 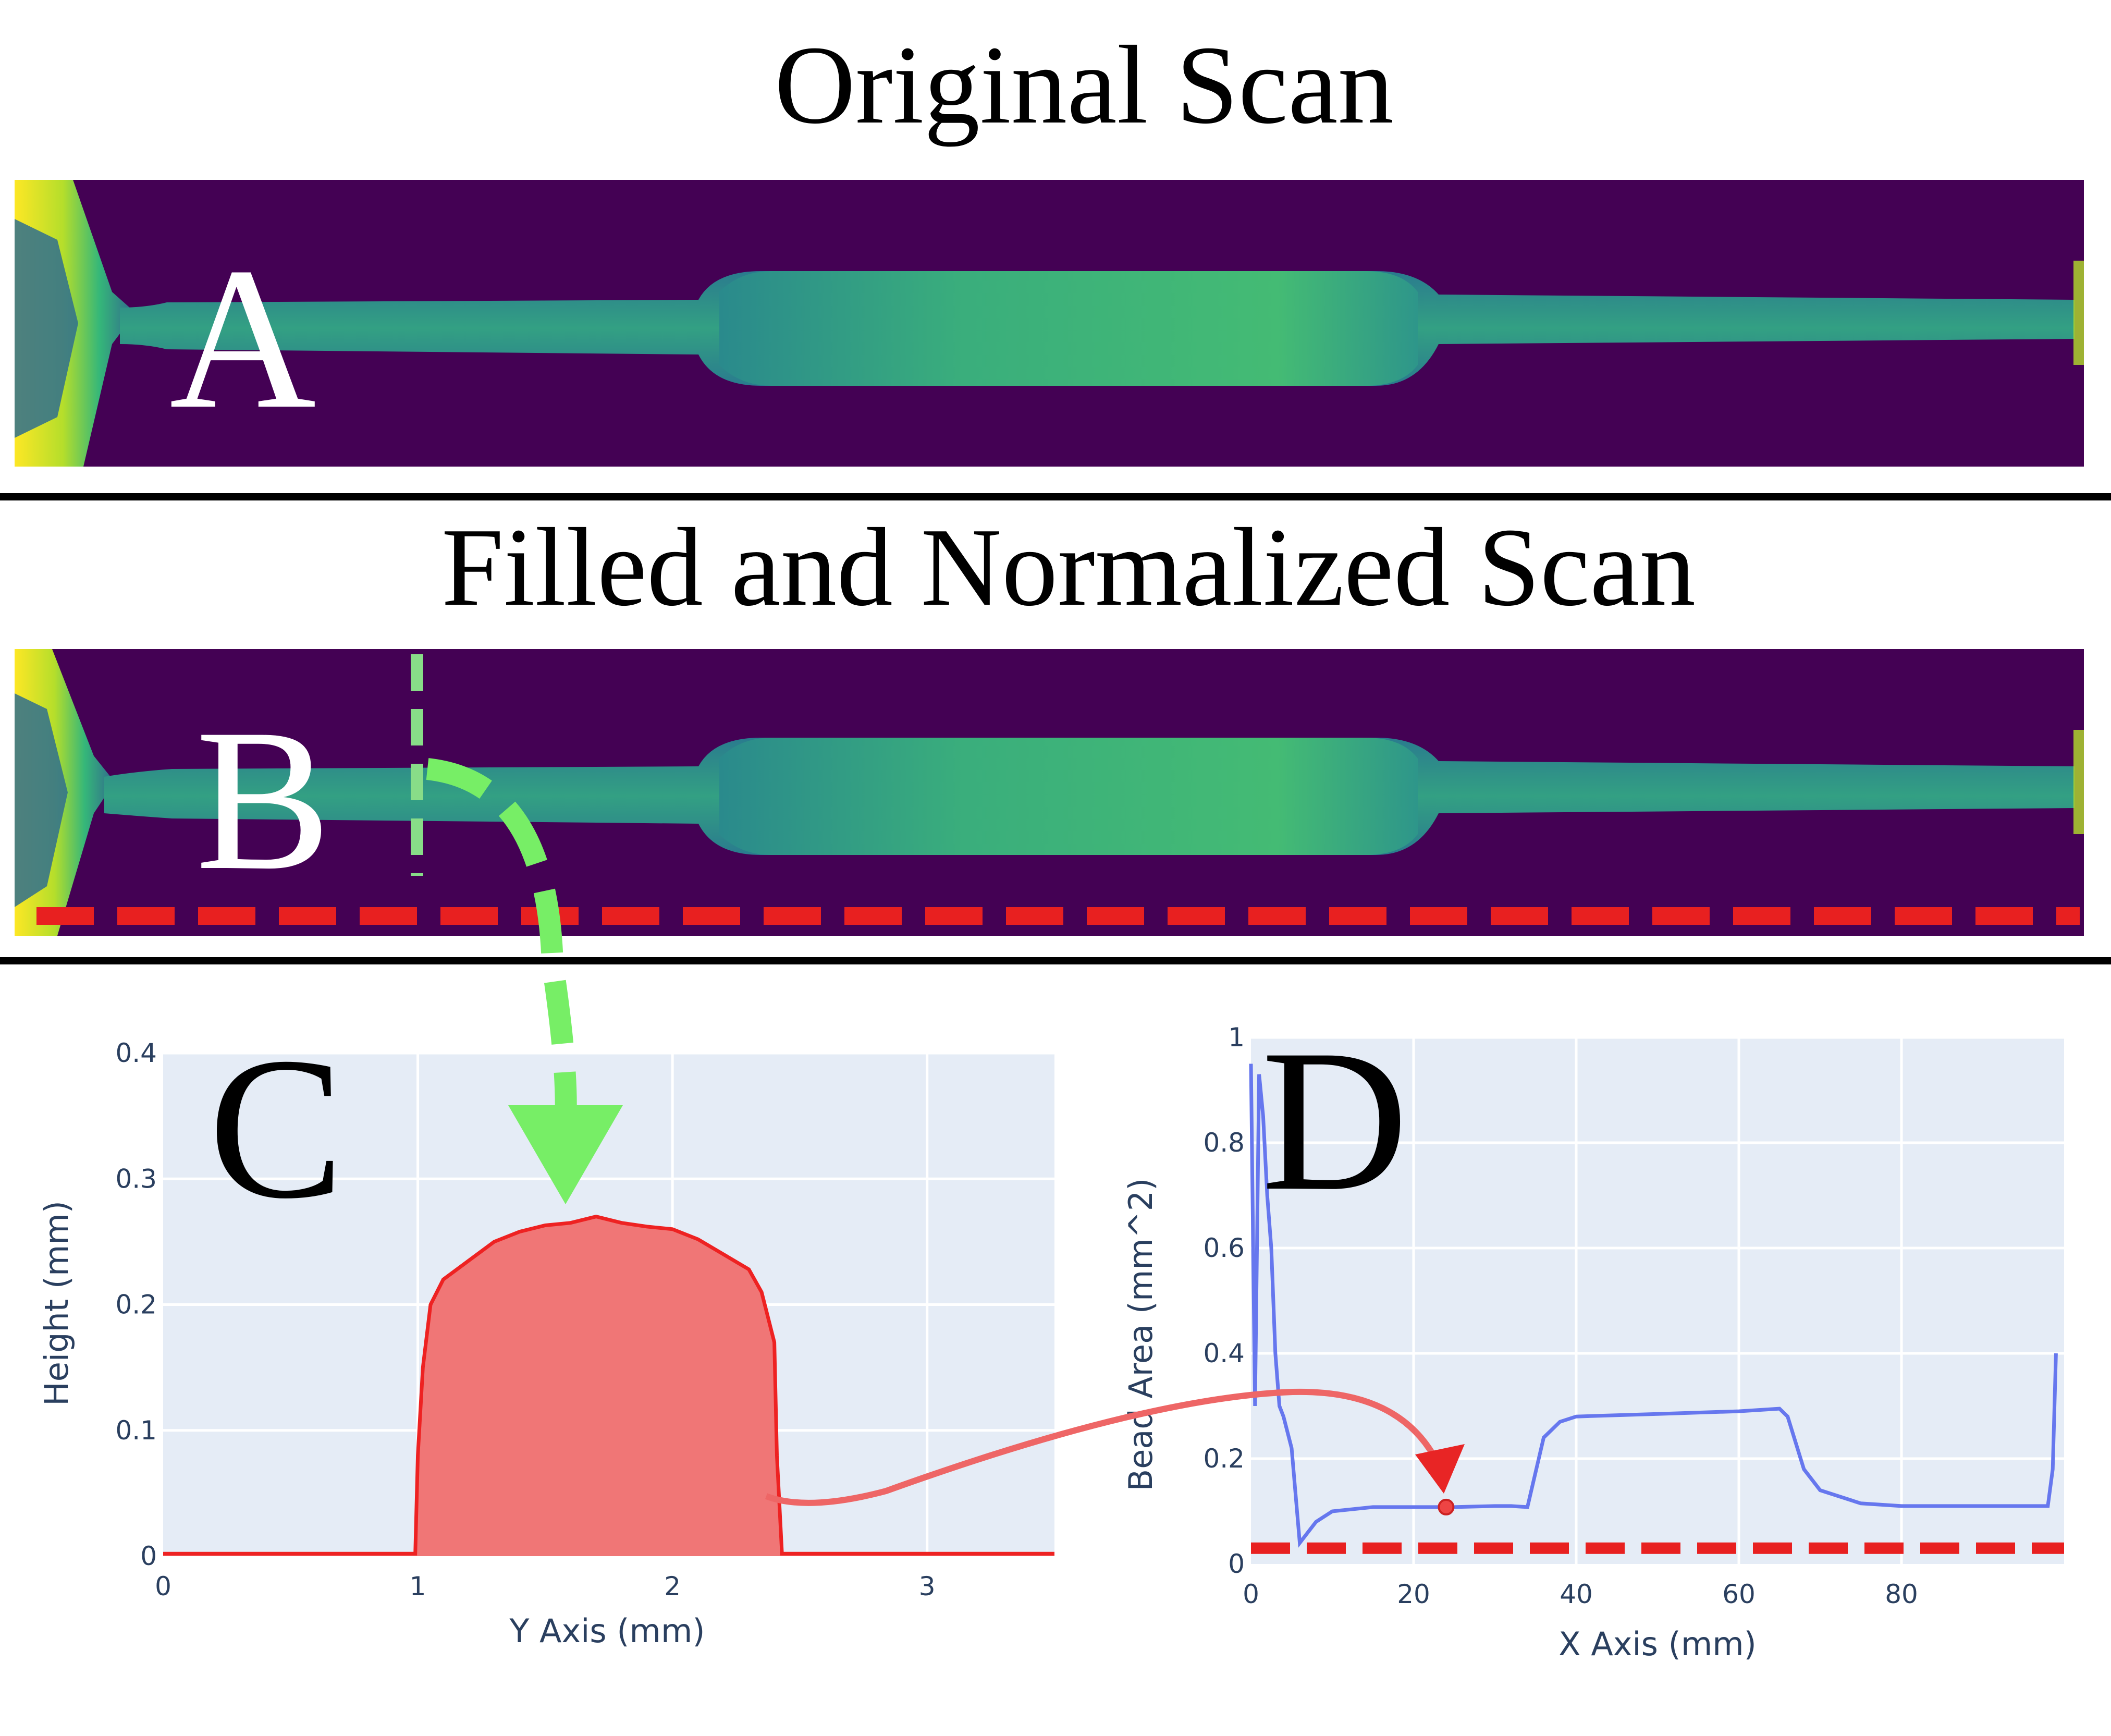 What do you see at coordinates (565, 1155) in the screenshot?
I see `green-arrow-head` at bounding box center [565, 1155].